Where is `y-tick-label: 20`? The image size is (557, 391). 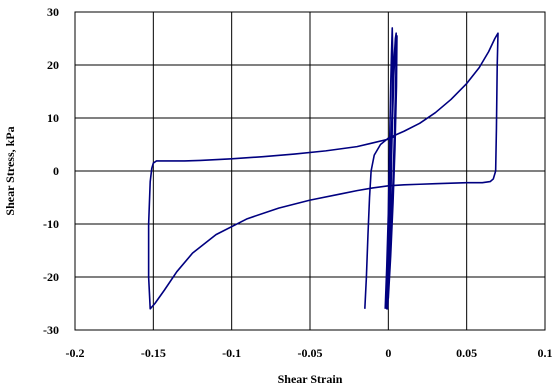 y-tick-label: 20 is located at coordinates (53, 65).